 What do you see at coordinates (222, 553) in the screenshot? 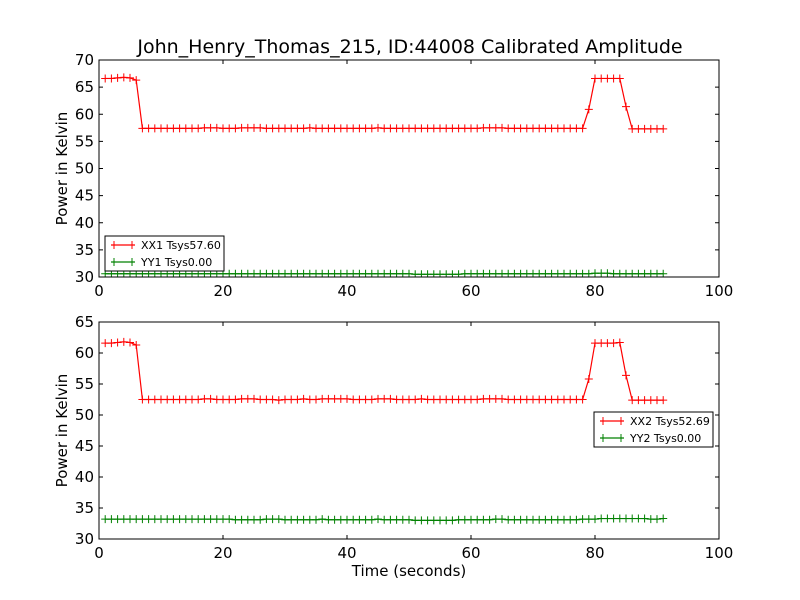
I see `panel-2-x-tick-label: 20` at bounding box center [222, 553].